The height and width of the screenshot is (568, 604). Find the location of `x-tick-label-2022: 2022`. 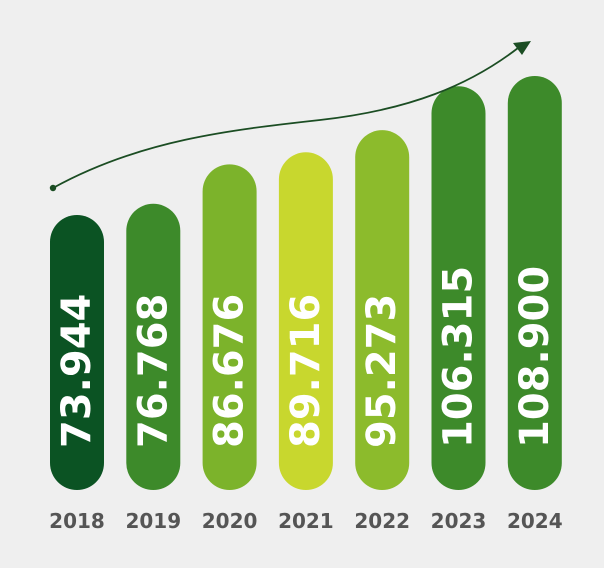

x-tick-label-2022: 2022 is located at coordinates (382, 521).